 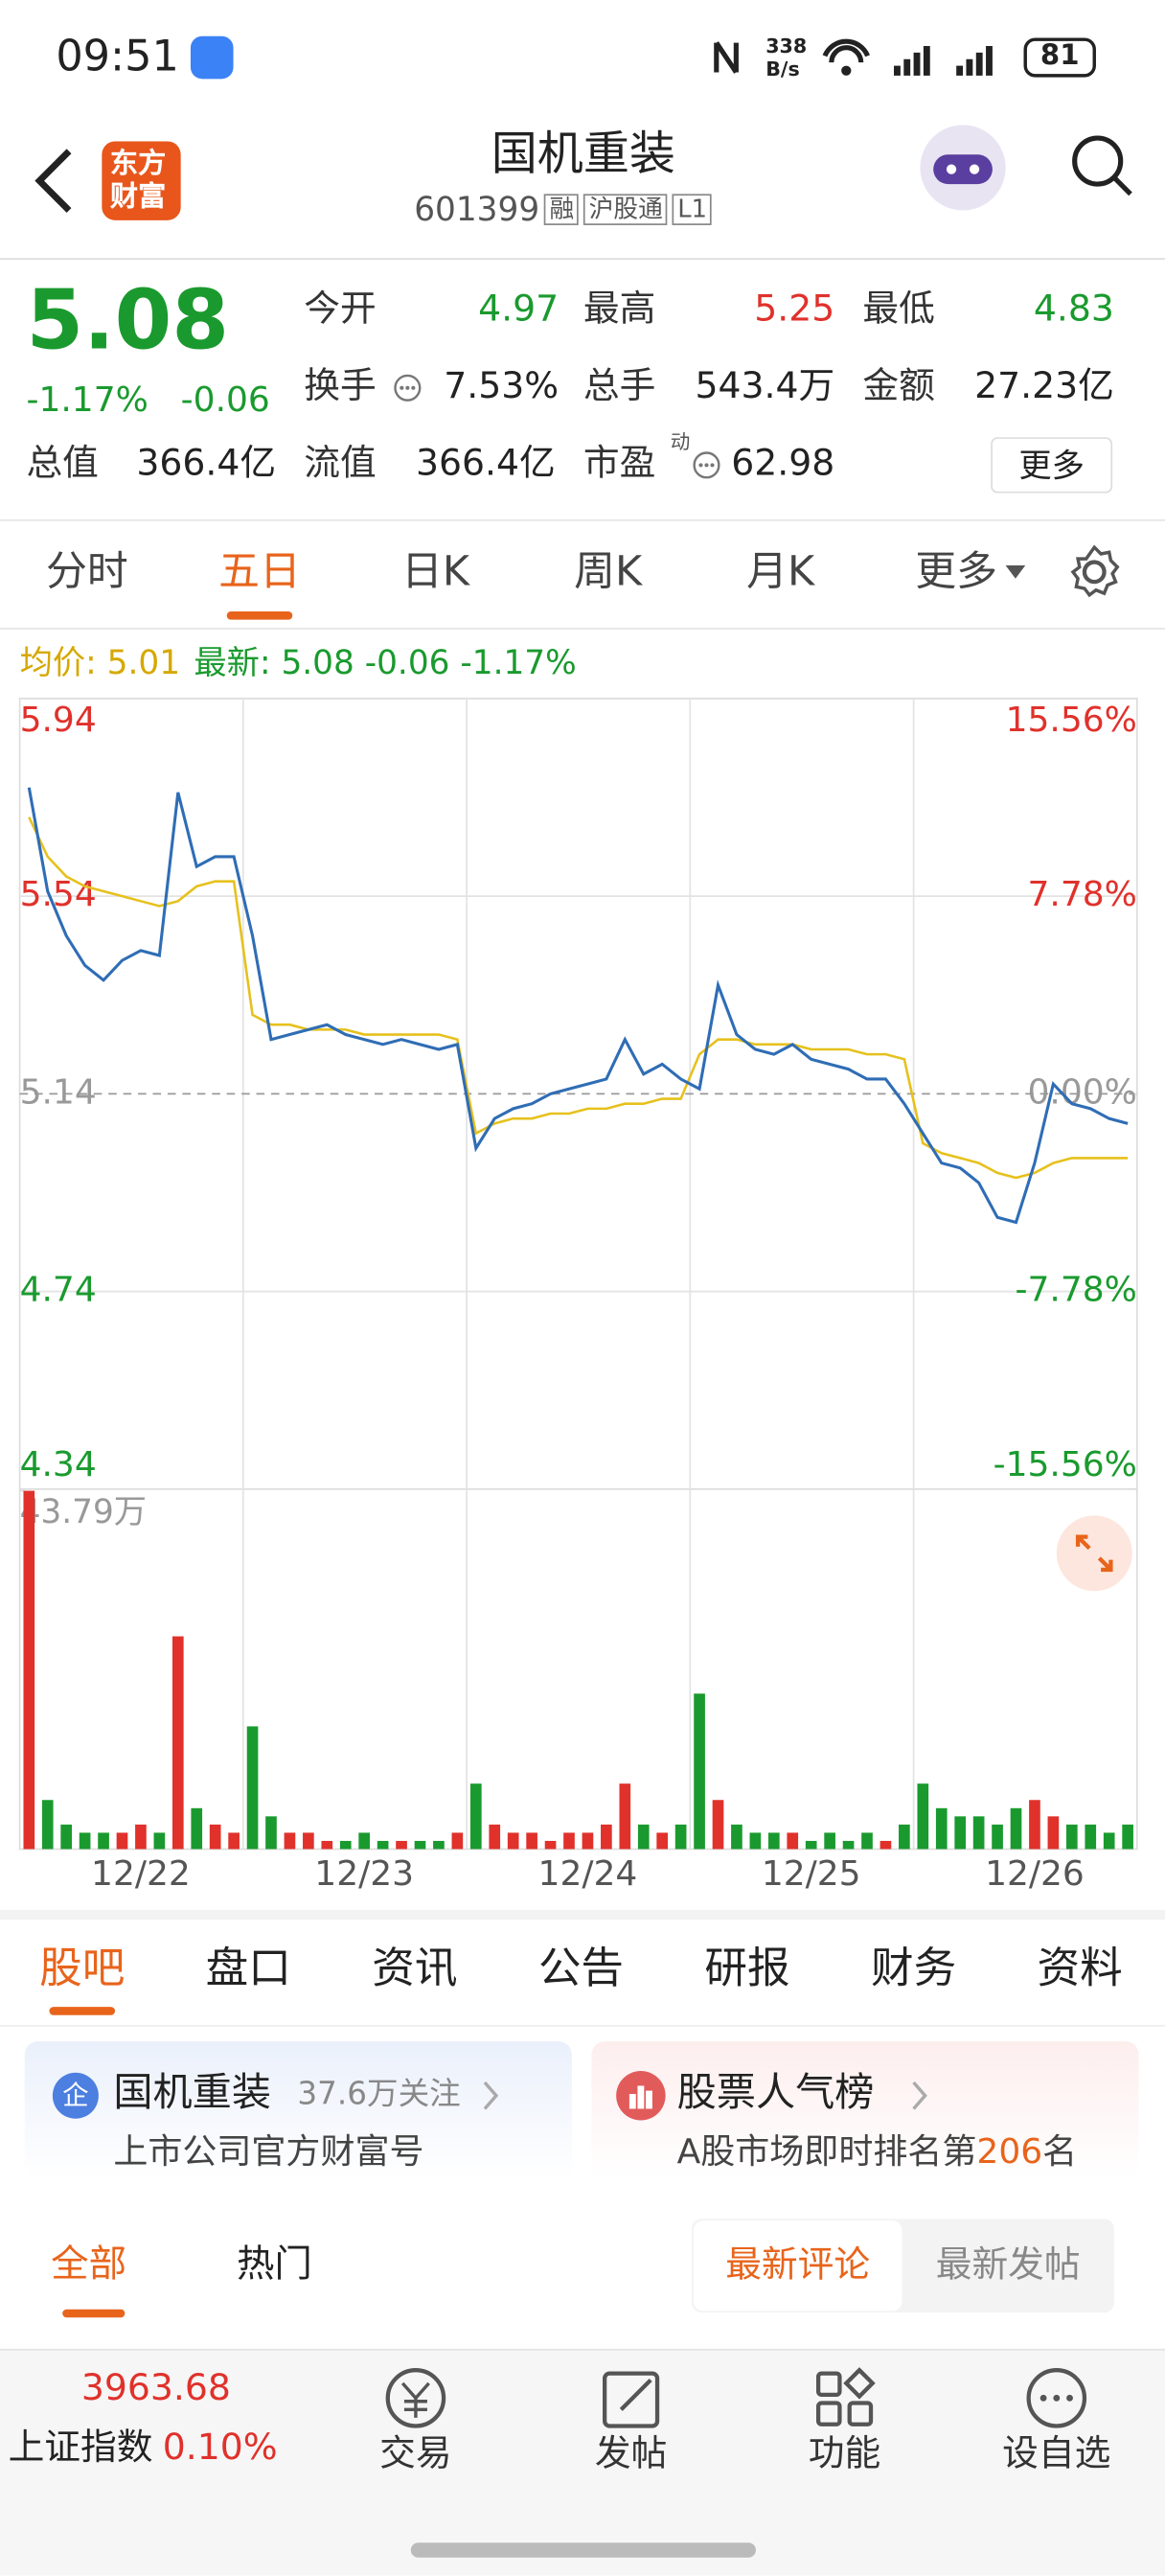 What do you see at coordinates (780, 571) in the screenshot?
I see `chart-tab: 月K` at bounding box center [780, 571].